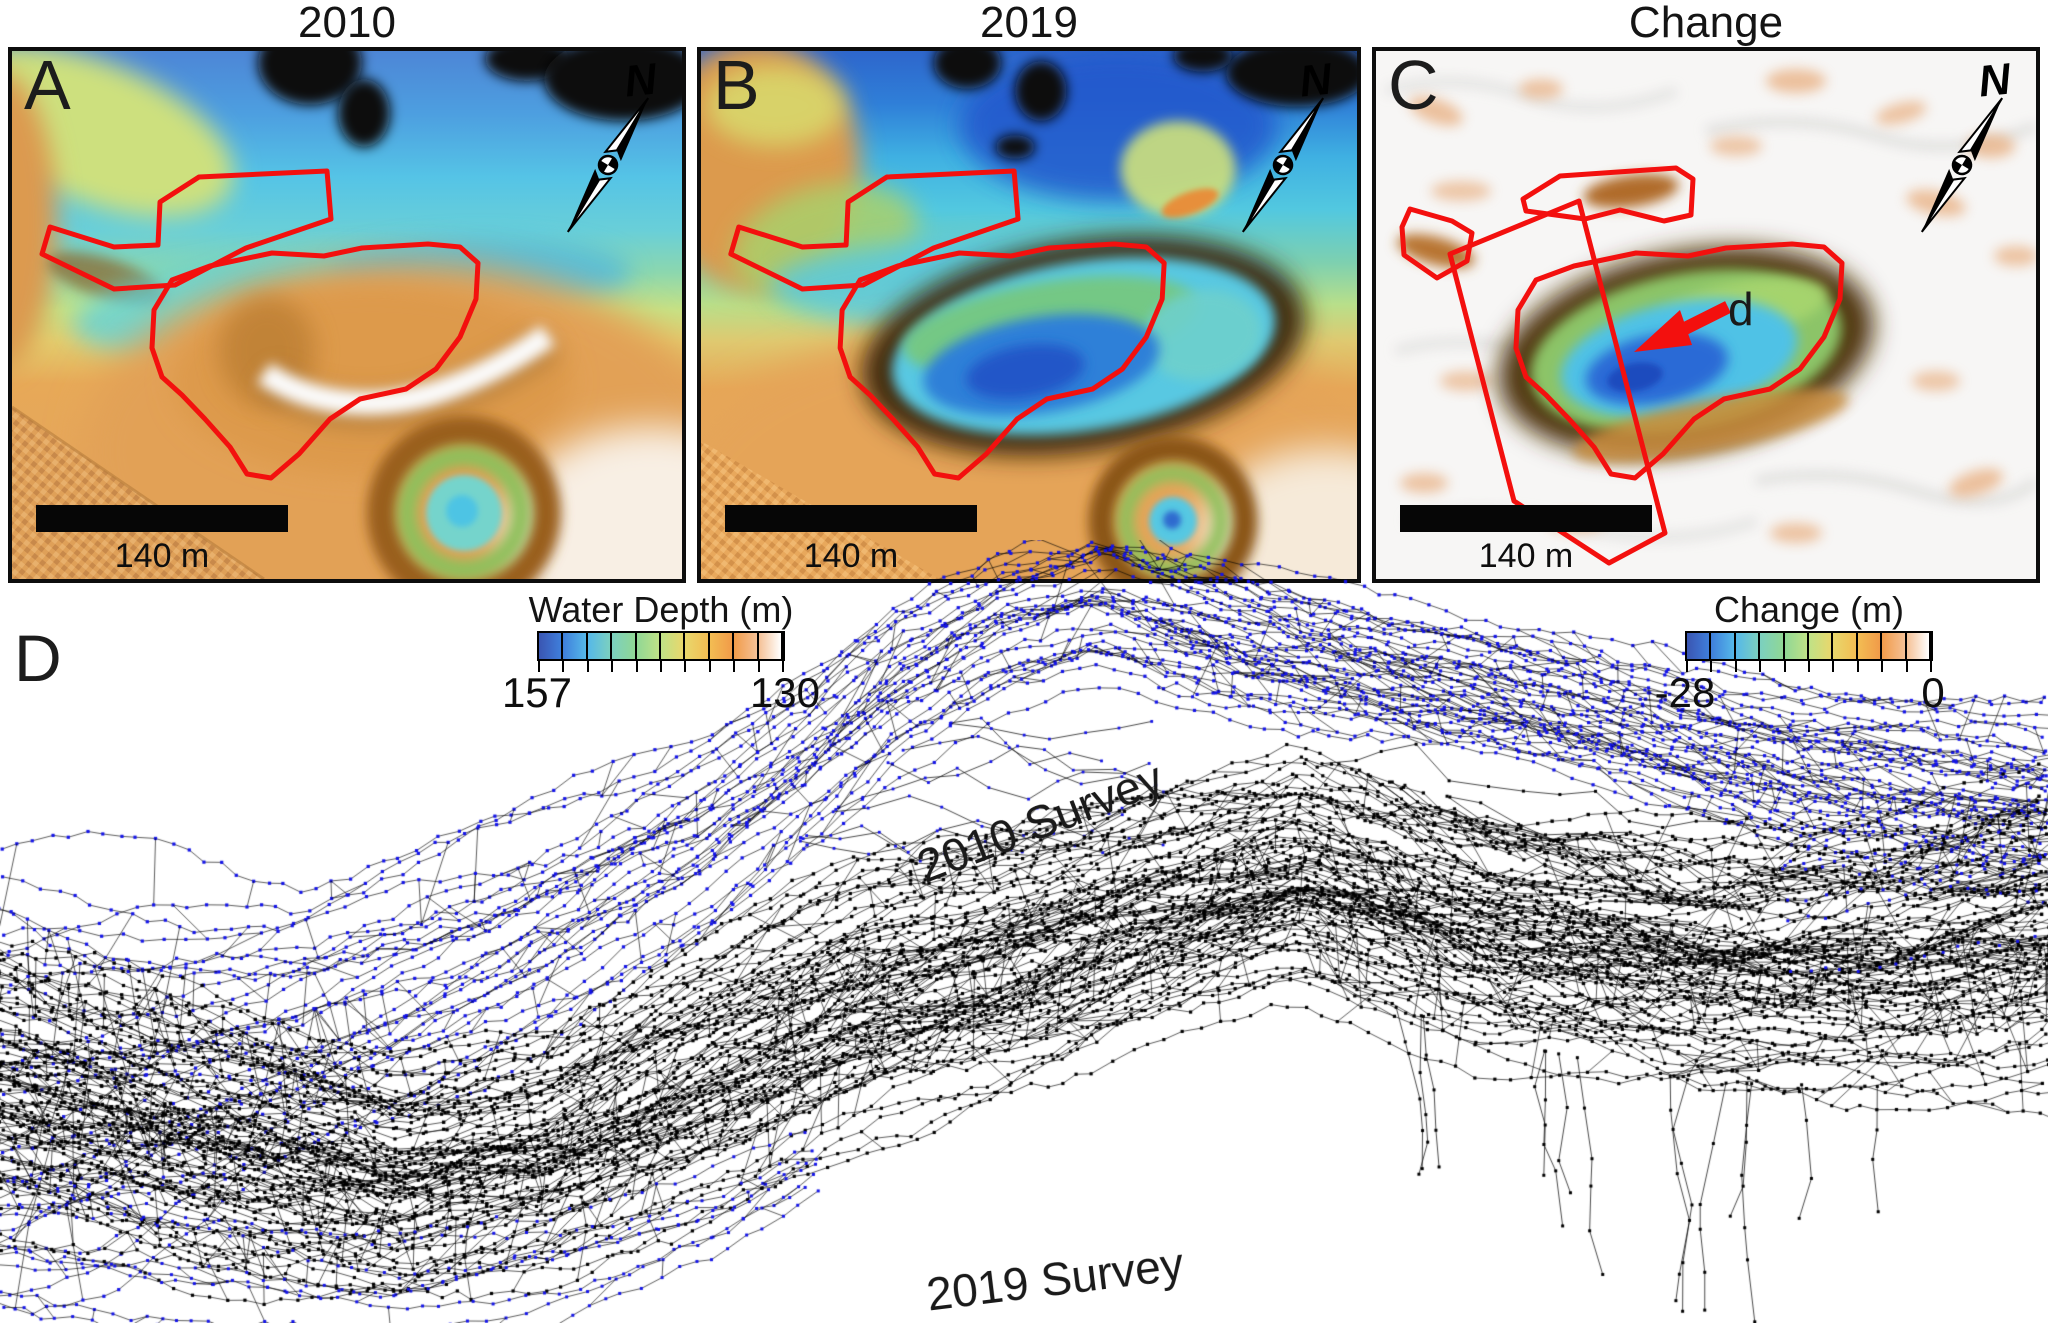  Describe the element at coordinates (1413, 85) in the screenshot. I see `panel-c-letter: C` at that location.